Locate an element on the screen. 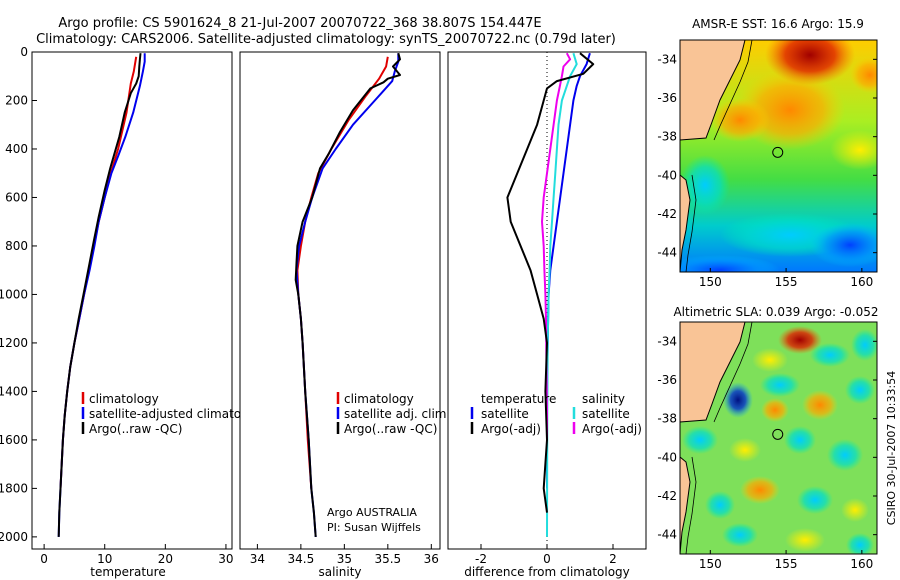 The height and width of the screenshot is (580, 900). salinity-series is located at coordinates (347, 294).